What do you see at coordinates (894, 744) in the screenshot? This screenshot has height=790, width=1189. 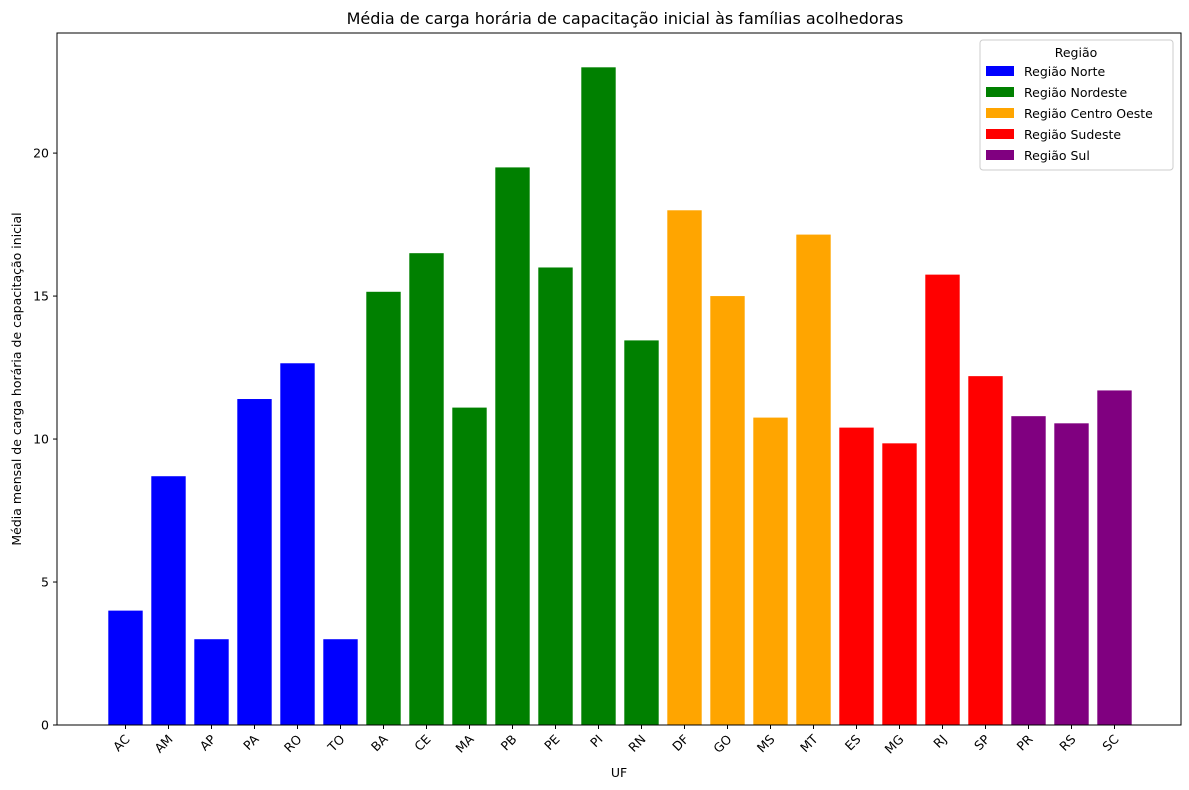 I see `x-tick-label-mg: MG` at bounding box center [894, 744].